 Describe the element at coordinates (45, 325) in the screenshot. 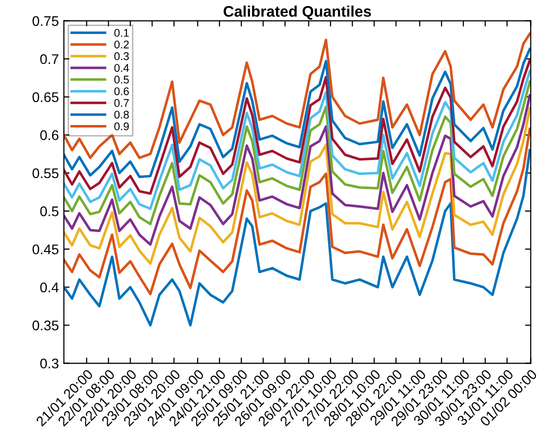

I see `y-tick-label: 0.35` at that location.